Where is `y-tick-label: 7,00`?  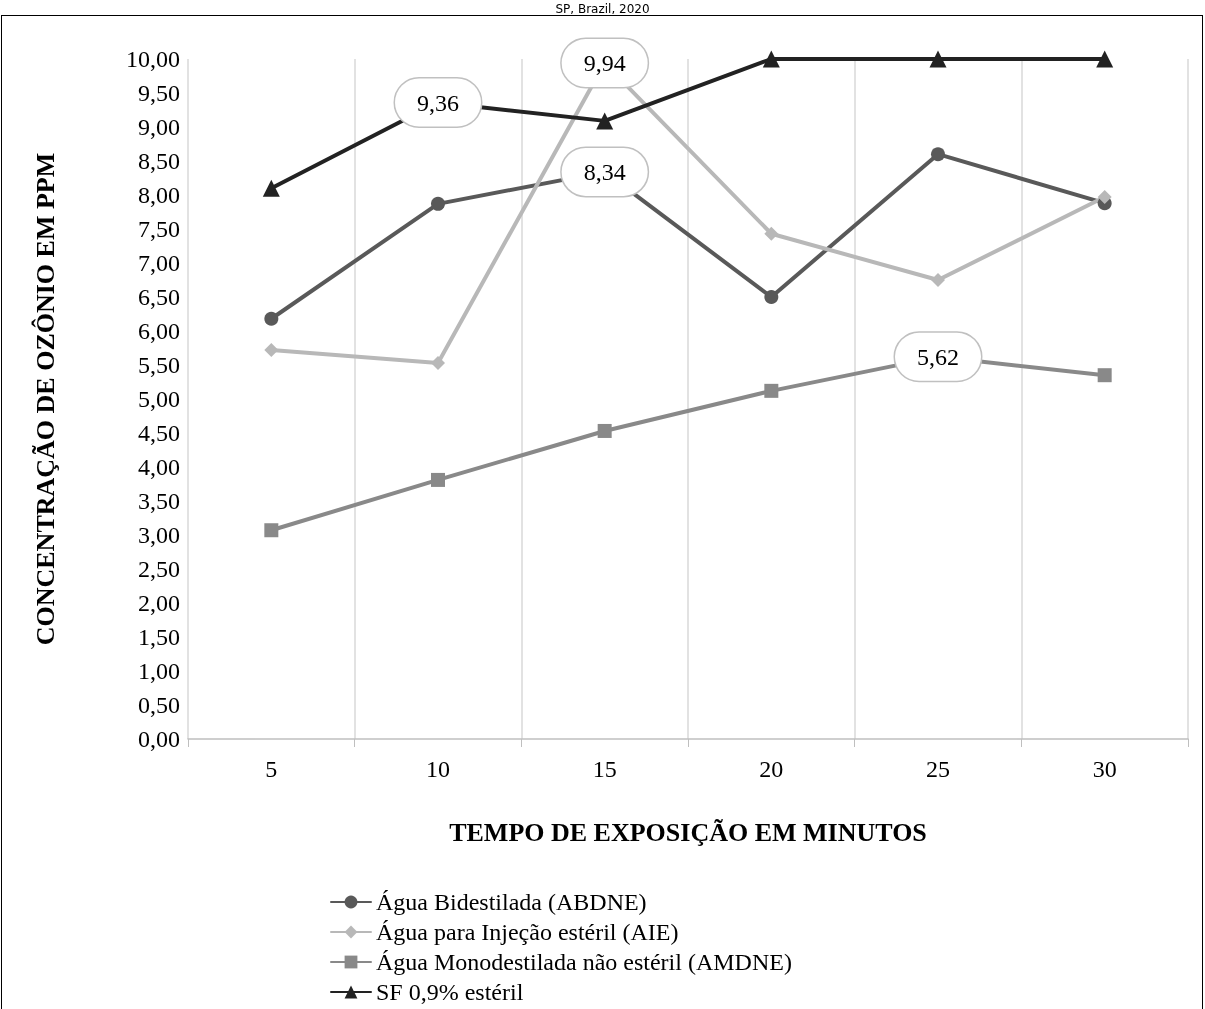 y-tick-label: 7,00 is located at coordinates (159, 263).